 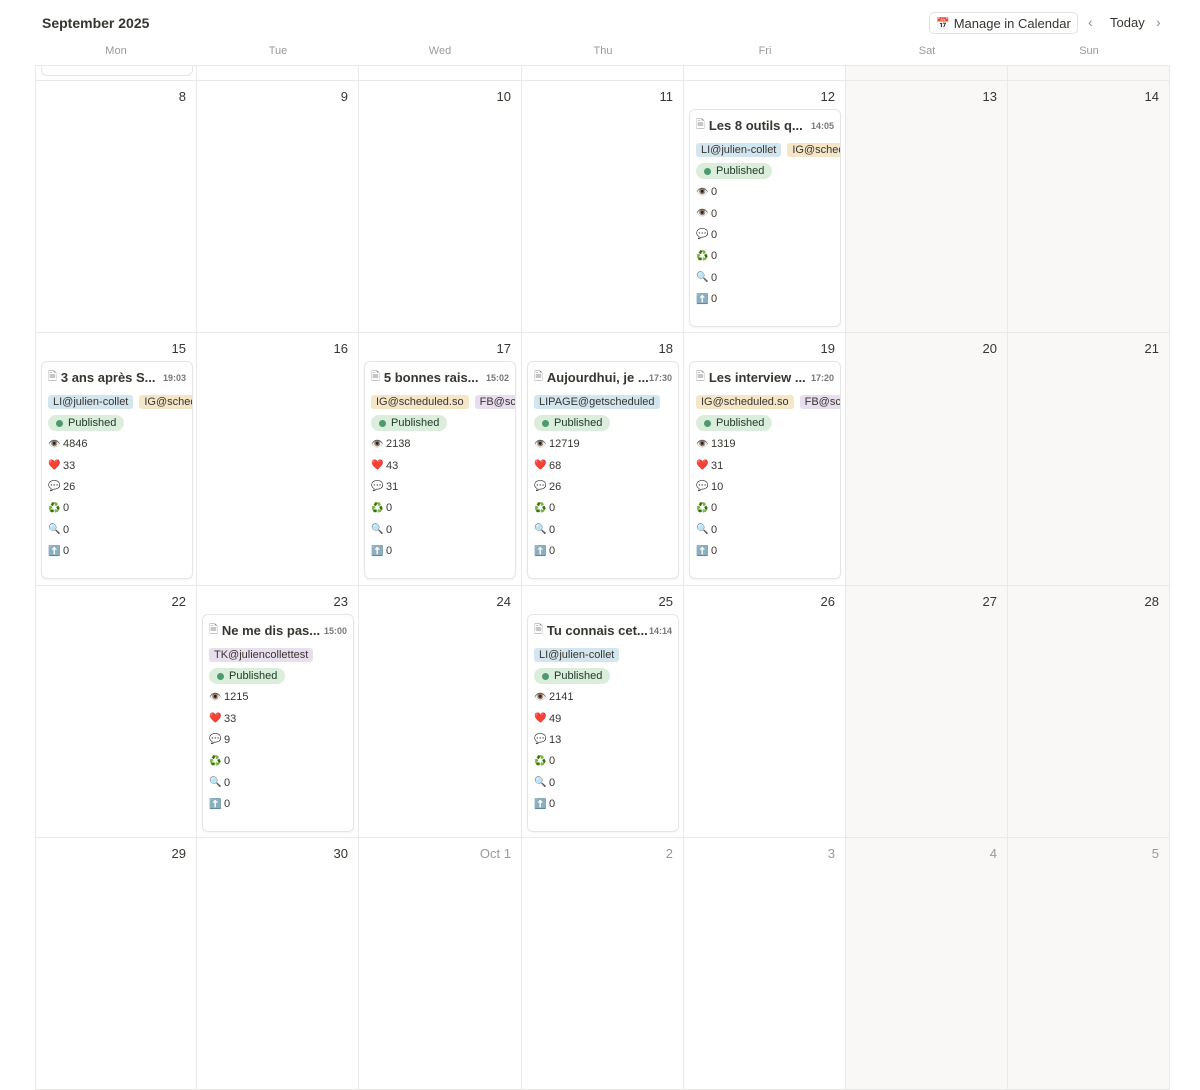 What do you see at coordinates (1089, 964) in the screenshot?
I see `day-cell: 5` at bounding box center [1089, 964].